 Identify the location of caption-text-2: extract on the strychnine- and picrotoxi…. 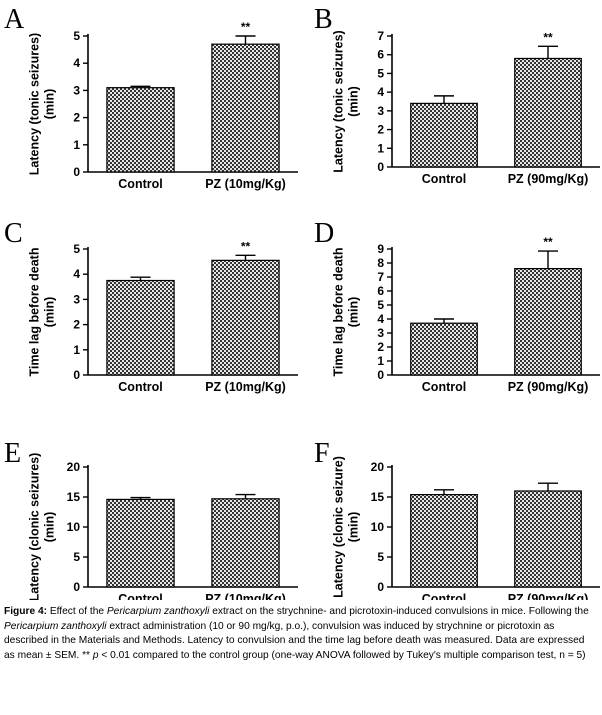
(399, 611).